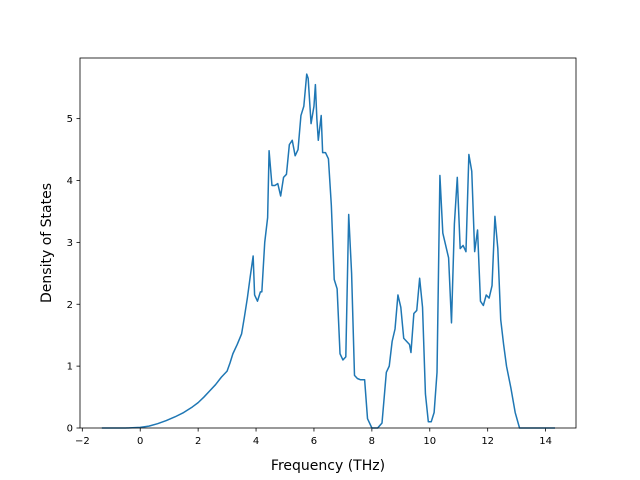  I want to click on y-axis-label: Density of States, so click(47, 243).